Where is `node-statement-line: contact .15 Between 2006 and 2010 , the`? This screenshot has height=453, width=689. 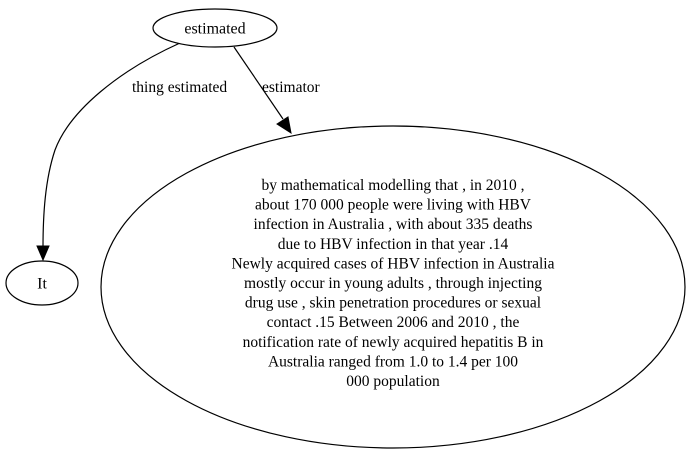
node-statement-line: contact .15 Between 2006 and 2010 , the is located at coordinates (393, 322).